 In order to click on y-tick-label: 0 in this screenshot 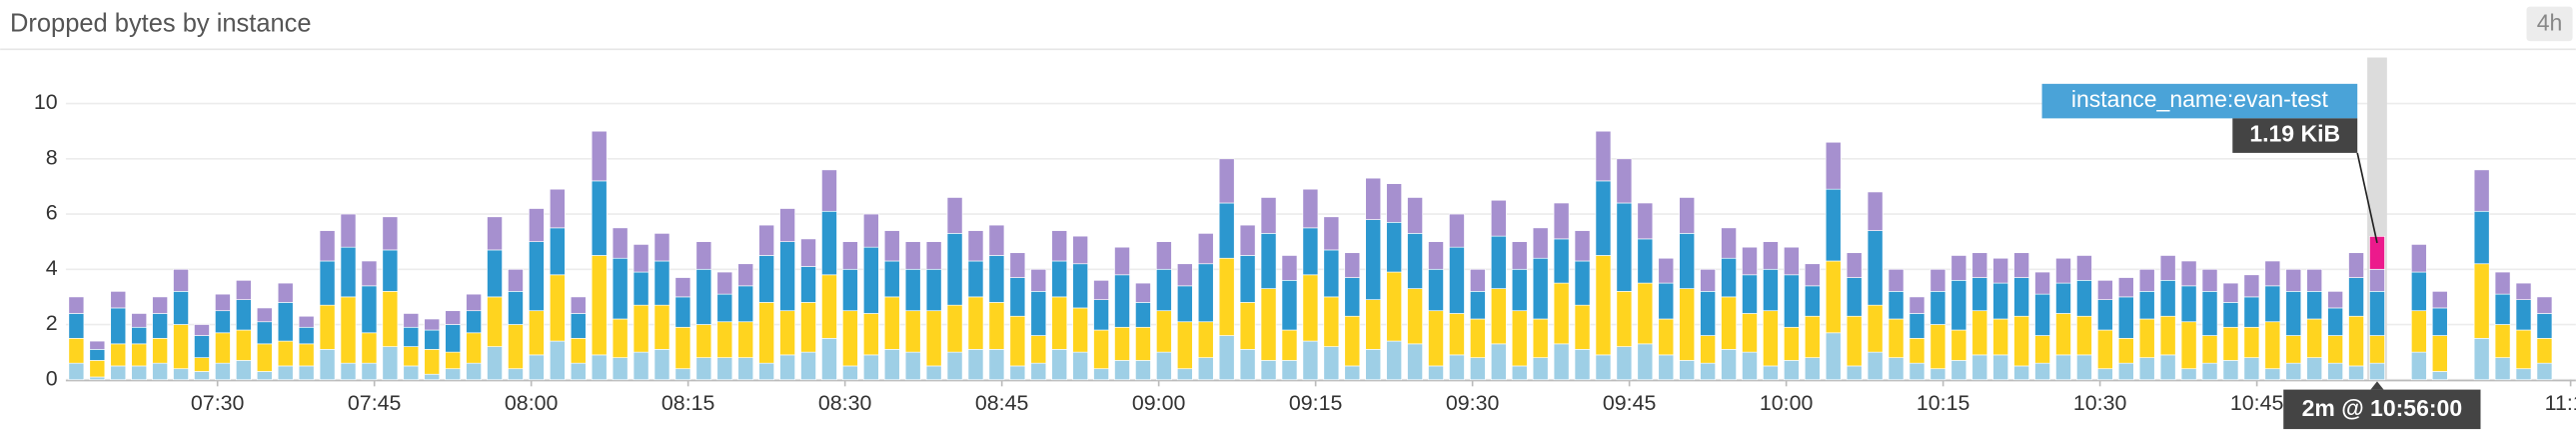, I will do `click(52, 378)`.